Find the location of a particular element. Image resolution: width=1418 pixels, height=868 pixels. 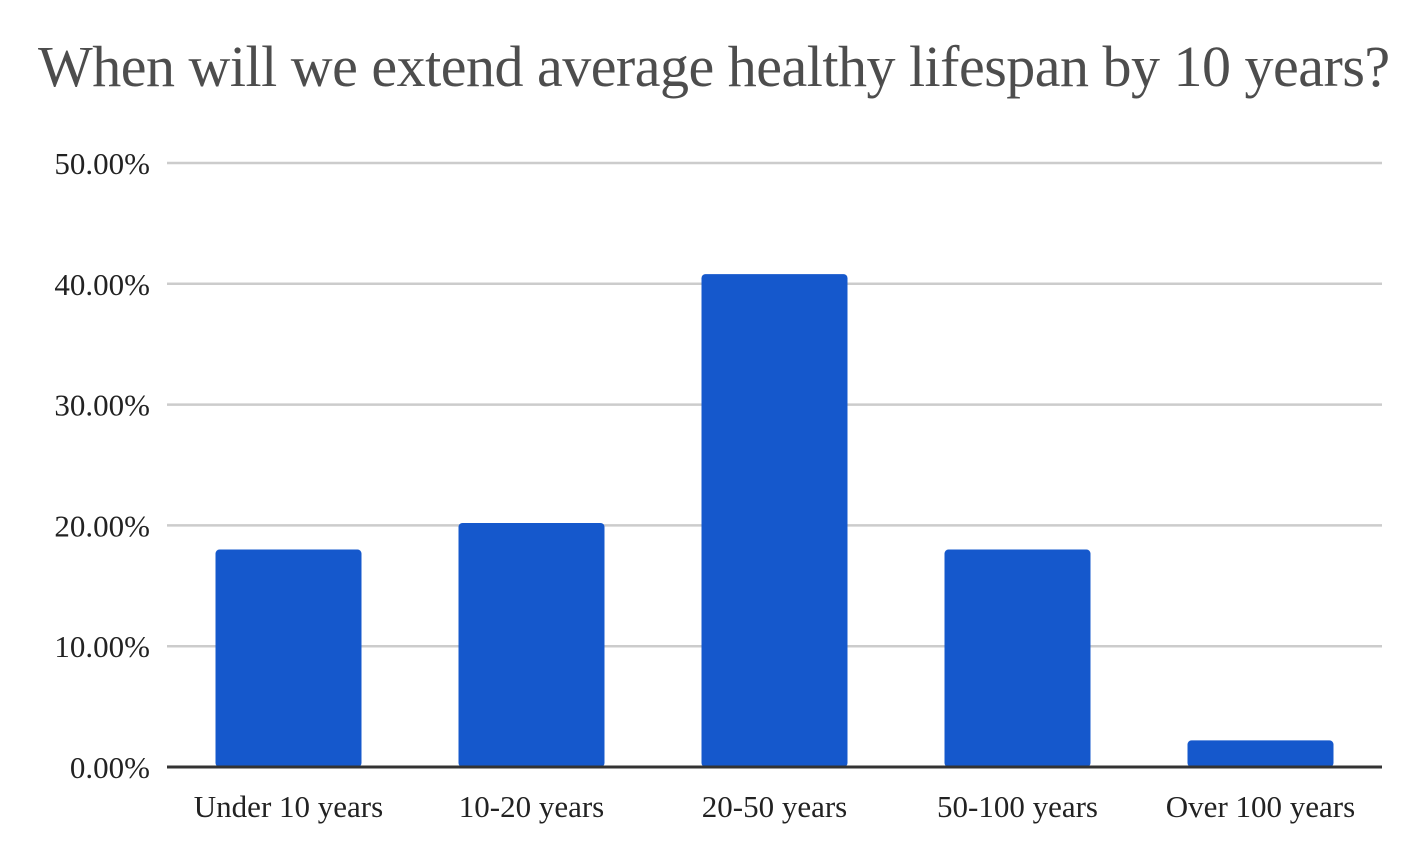

y-tick-label: 50.00% is located at coordinates (102, 163).